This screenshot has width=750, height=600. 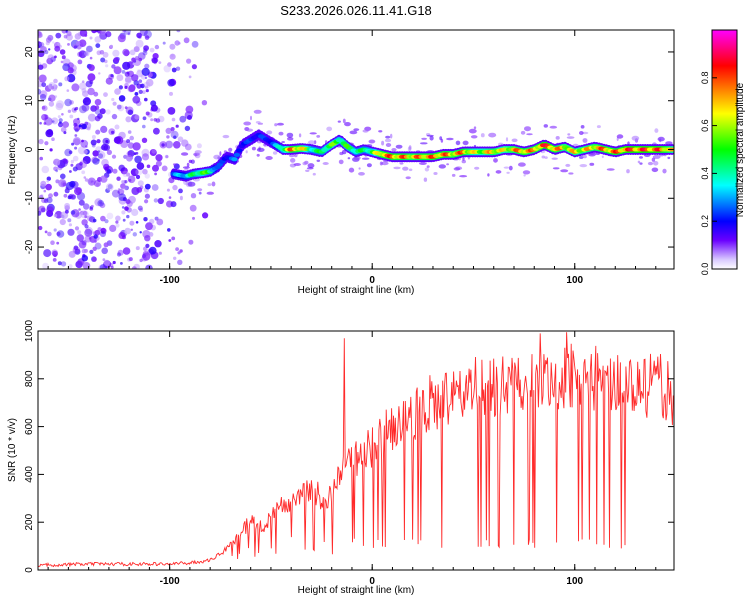 I want to click on y-tick-label: -20, so click(x=29, y=246).